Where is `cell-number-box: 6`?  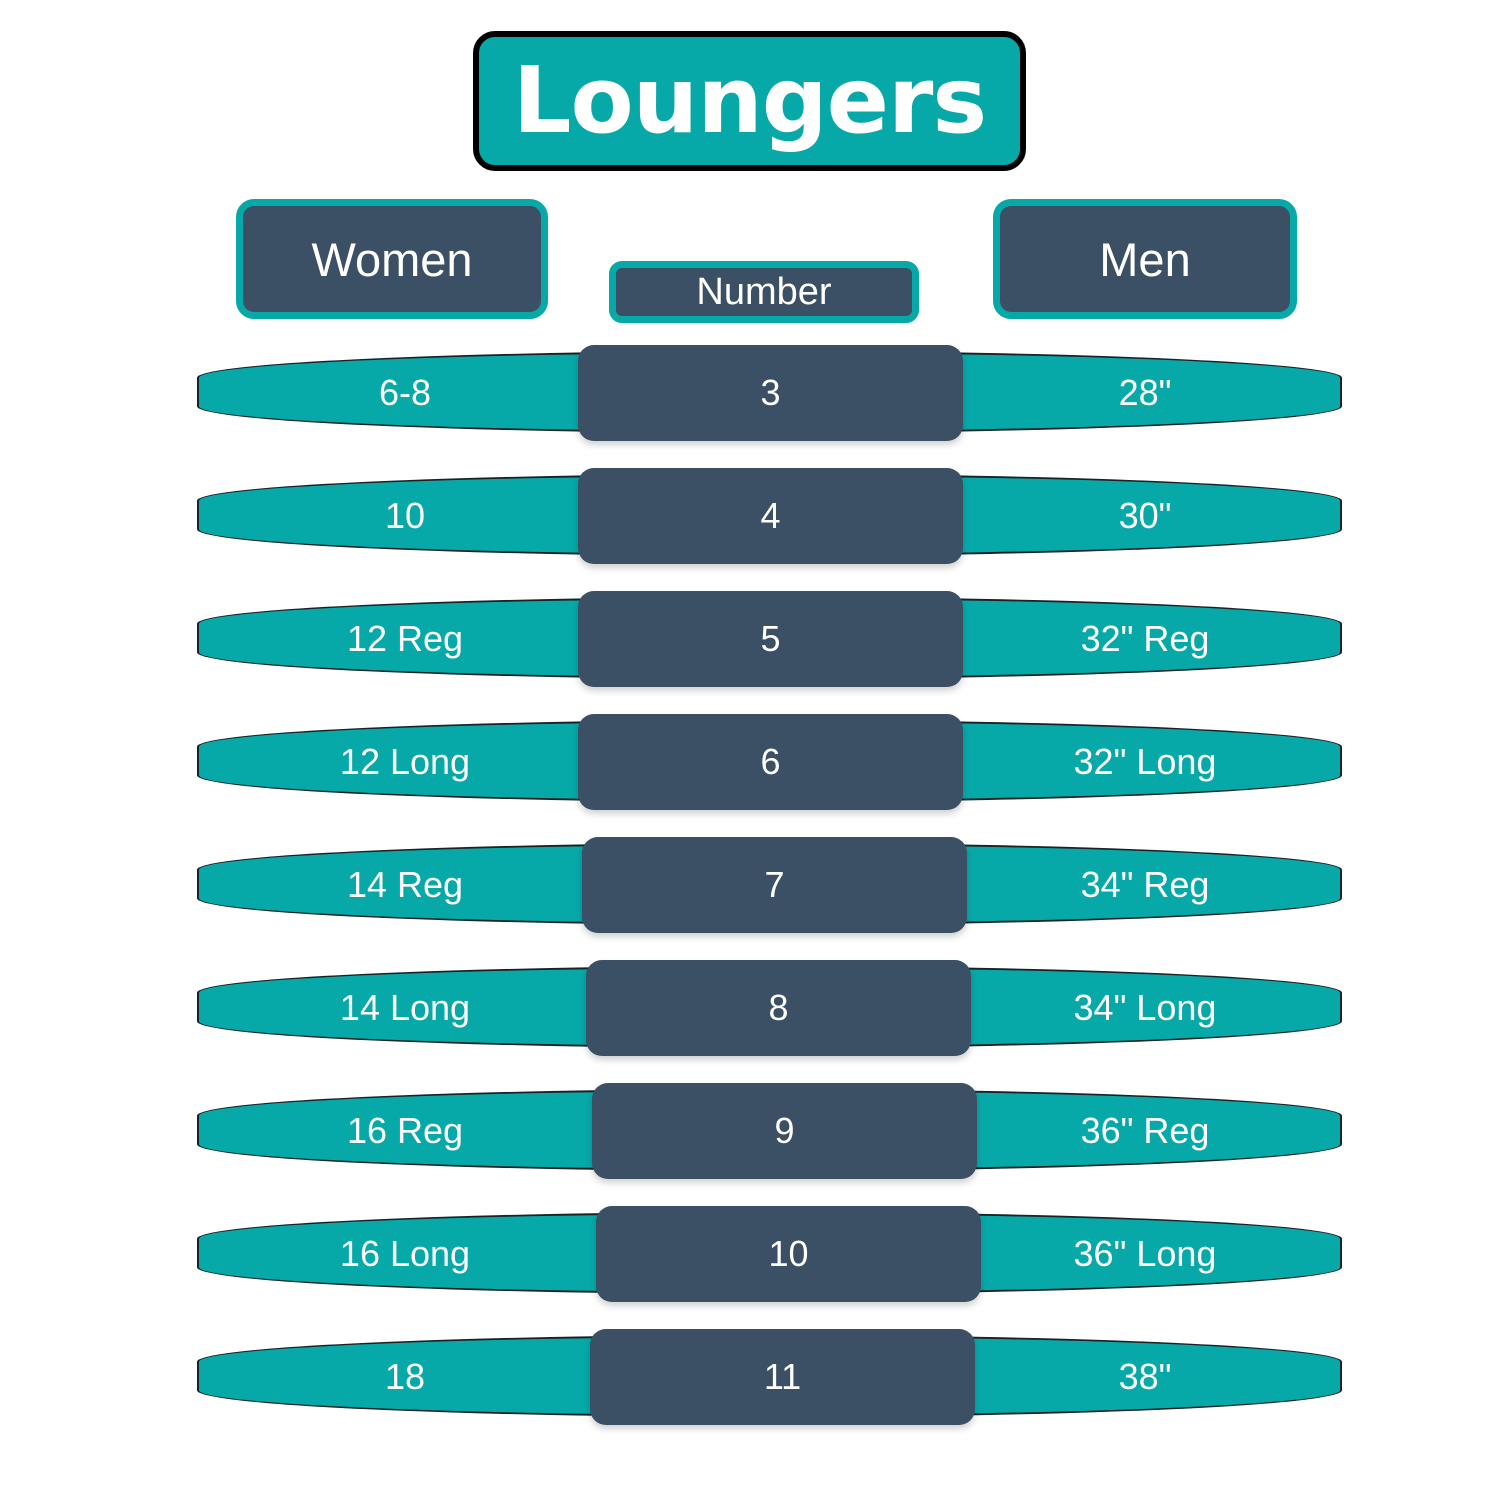
cell-number-box: 6 is located at coordinates (770, 762).